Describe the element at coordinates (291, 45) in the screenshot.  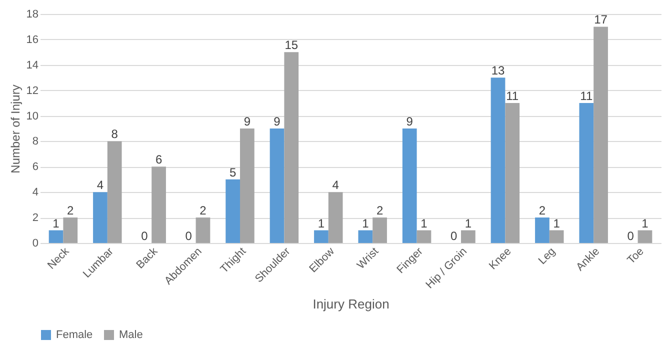
I see `data-label: 15` at that location.